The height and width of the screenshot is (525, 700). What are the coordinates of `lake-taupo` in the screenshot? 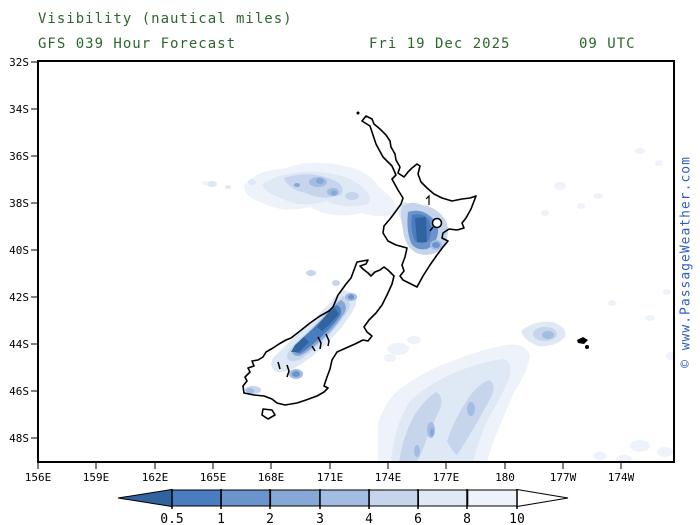 It's located at (437, 223).